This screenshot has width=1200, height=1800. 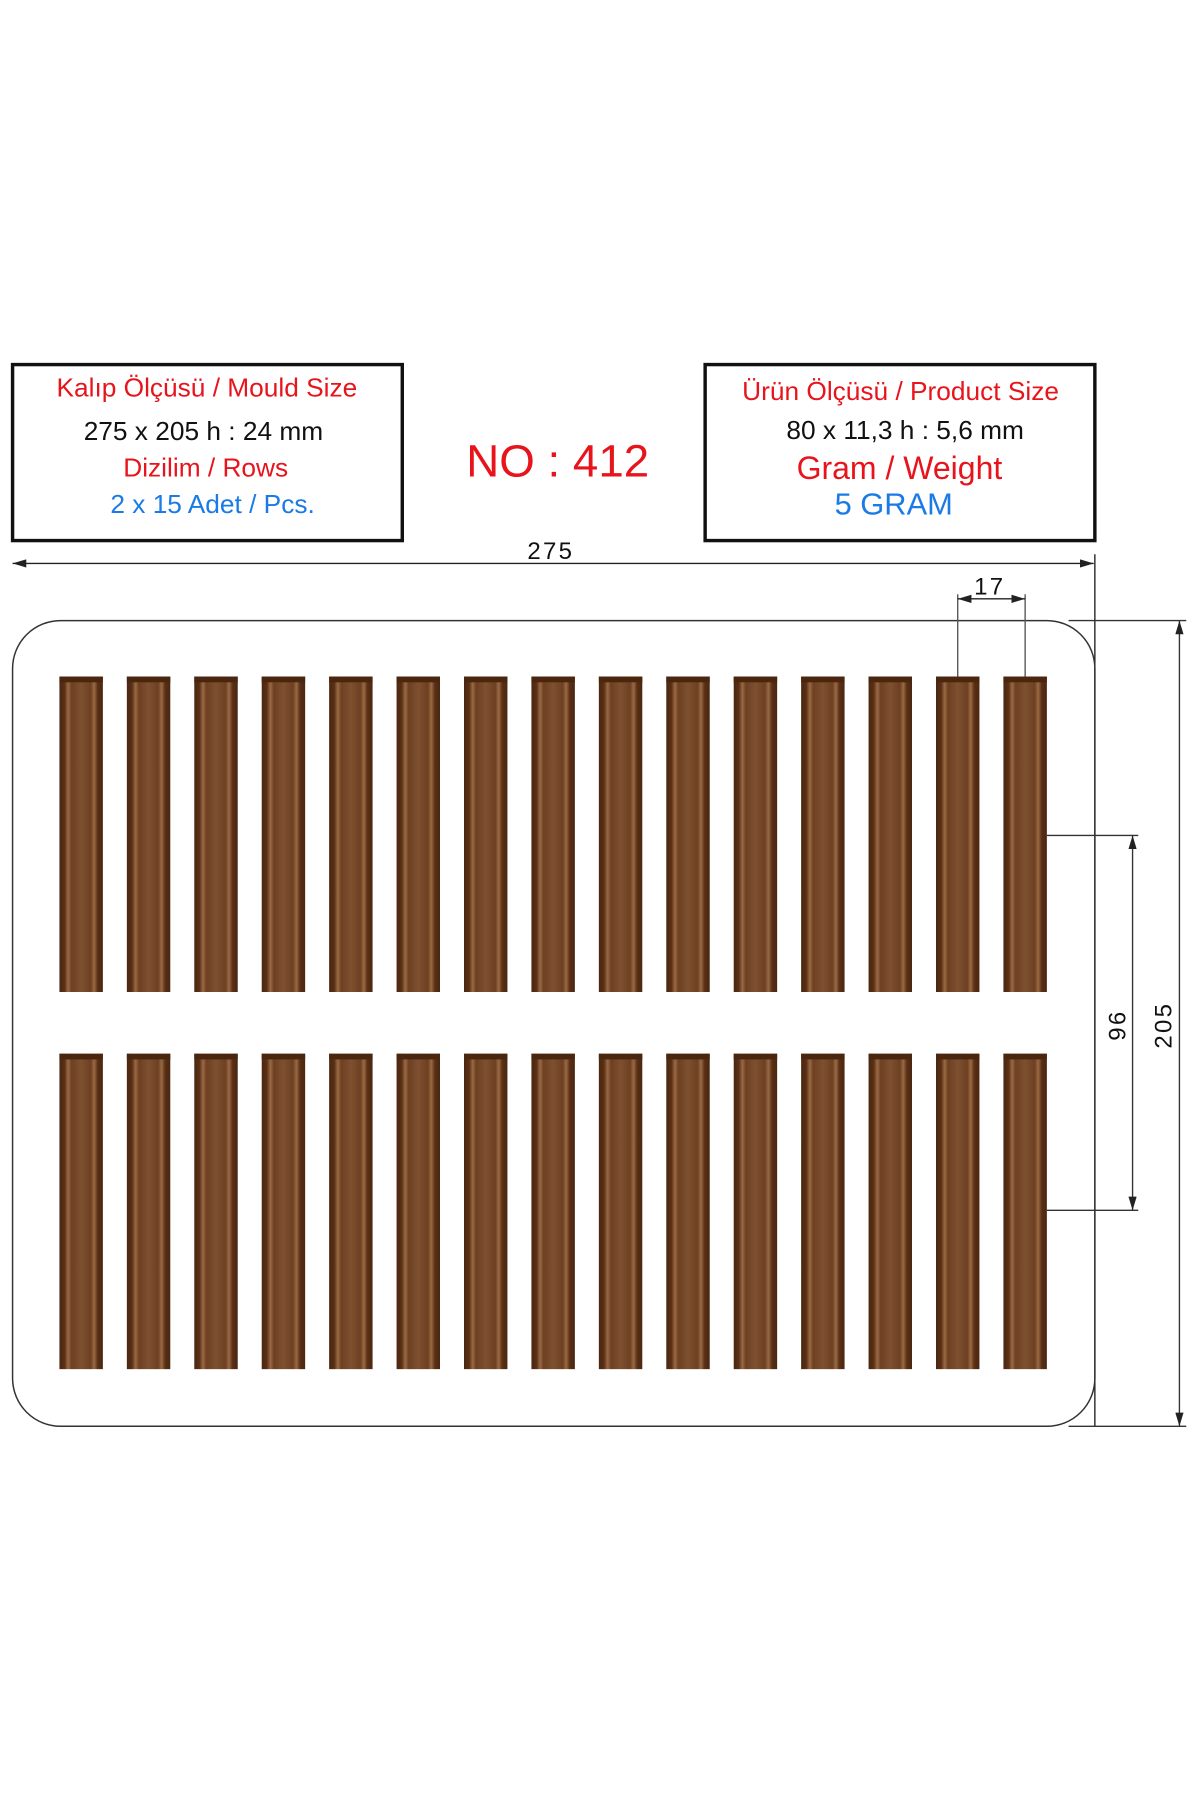 What do you see at coordinates (1118, 1025) in the screenshot?
I see `row-spacing-label: 96` at bounding box center [1118, 1025].